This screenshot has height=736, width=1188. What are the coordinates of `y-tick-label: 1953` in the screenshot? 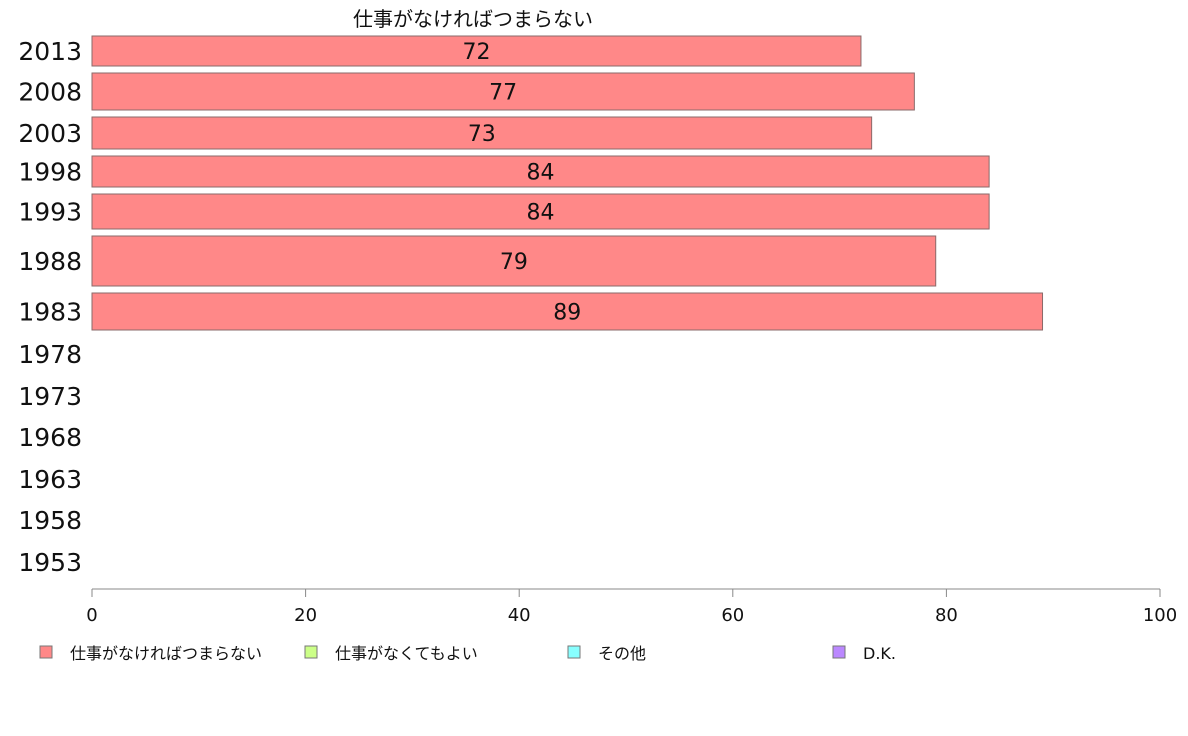 It's located at (50, 562).